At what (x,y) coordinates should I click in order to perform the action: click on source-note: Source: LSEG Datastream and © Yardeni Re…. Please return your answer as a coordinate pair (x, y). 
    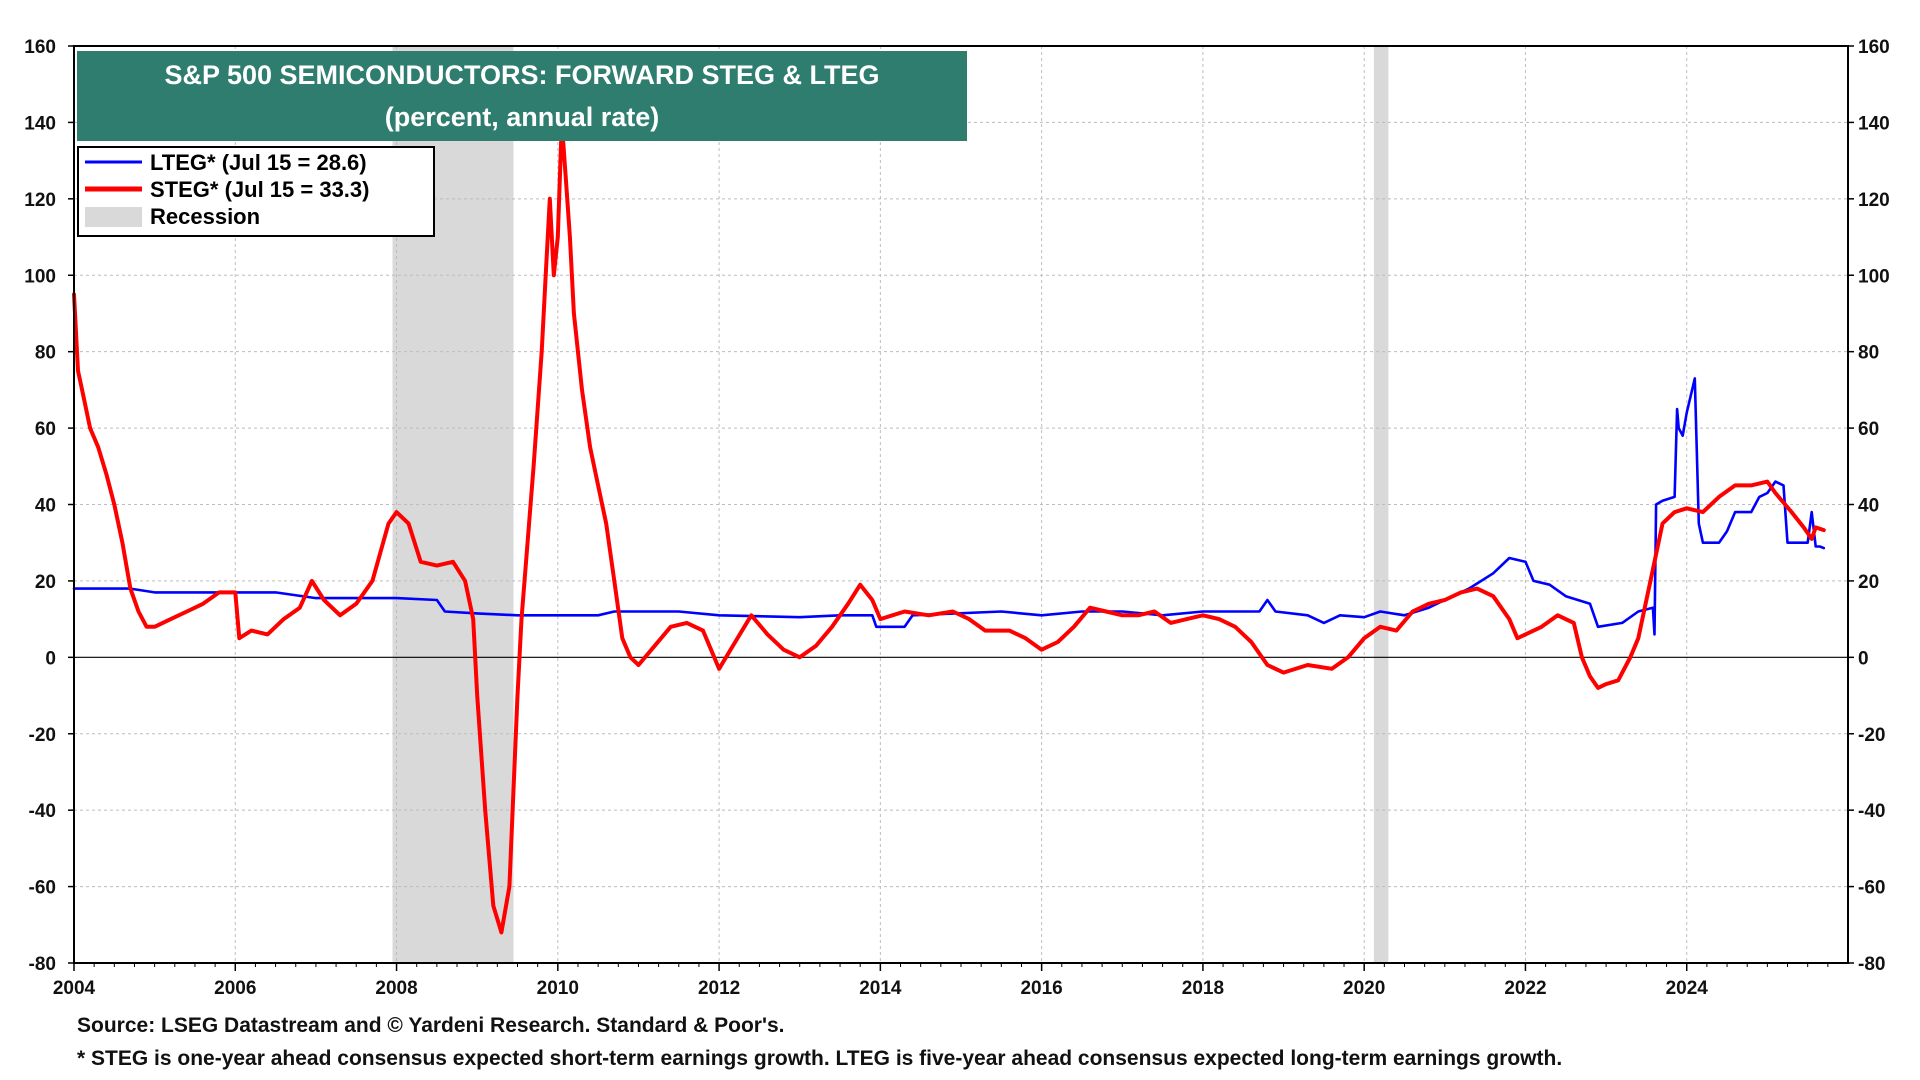
    Looking at the image, I should click on (431, 1025).